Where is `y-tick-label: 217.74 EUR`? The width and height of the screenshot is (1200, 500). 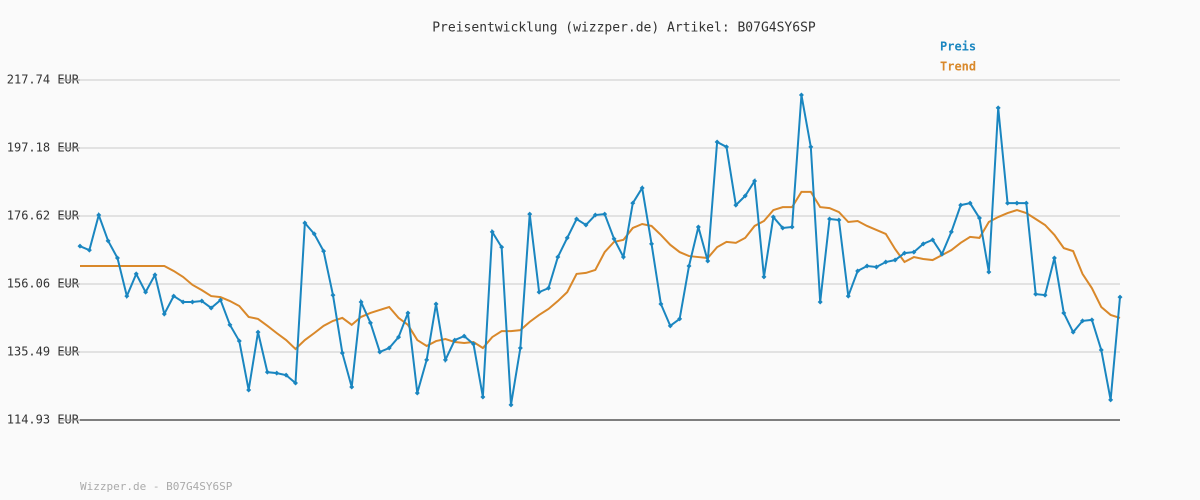 y-tick-label: 217.74 EUR is located at coordinates (43, 80).